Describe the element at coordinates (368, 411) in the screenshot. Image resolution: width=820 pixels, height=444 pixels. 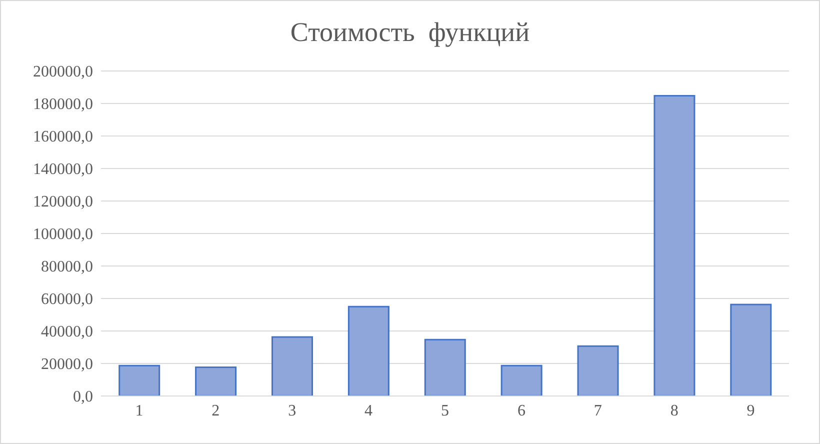
I see `x-tick-label: 4` at that location.